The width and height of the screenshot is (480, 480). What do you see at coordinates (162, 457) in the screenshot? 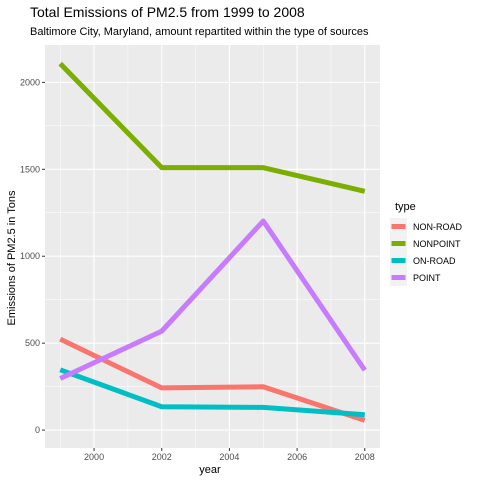
I see `x-tick-label: 2002` at bounding box center [162, 457].